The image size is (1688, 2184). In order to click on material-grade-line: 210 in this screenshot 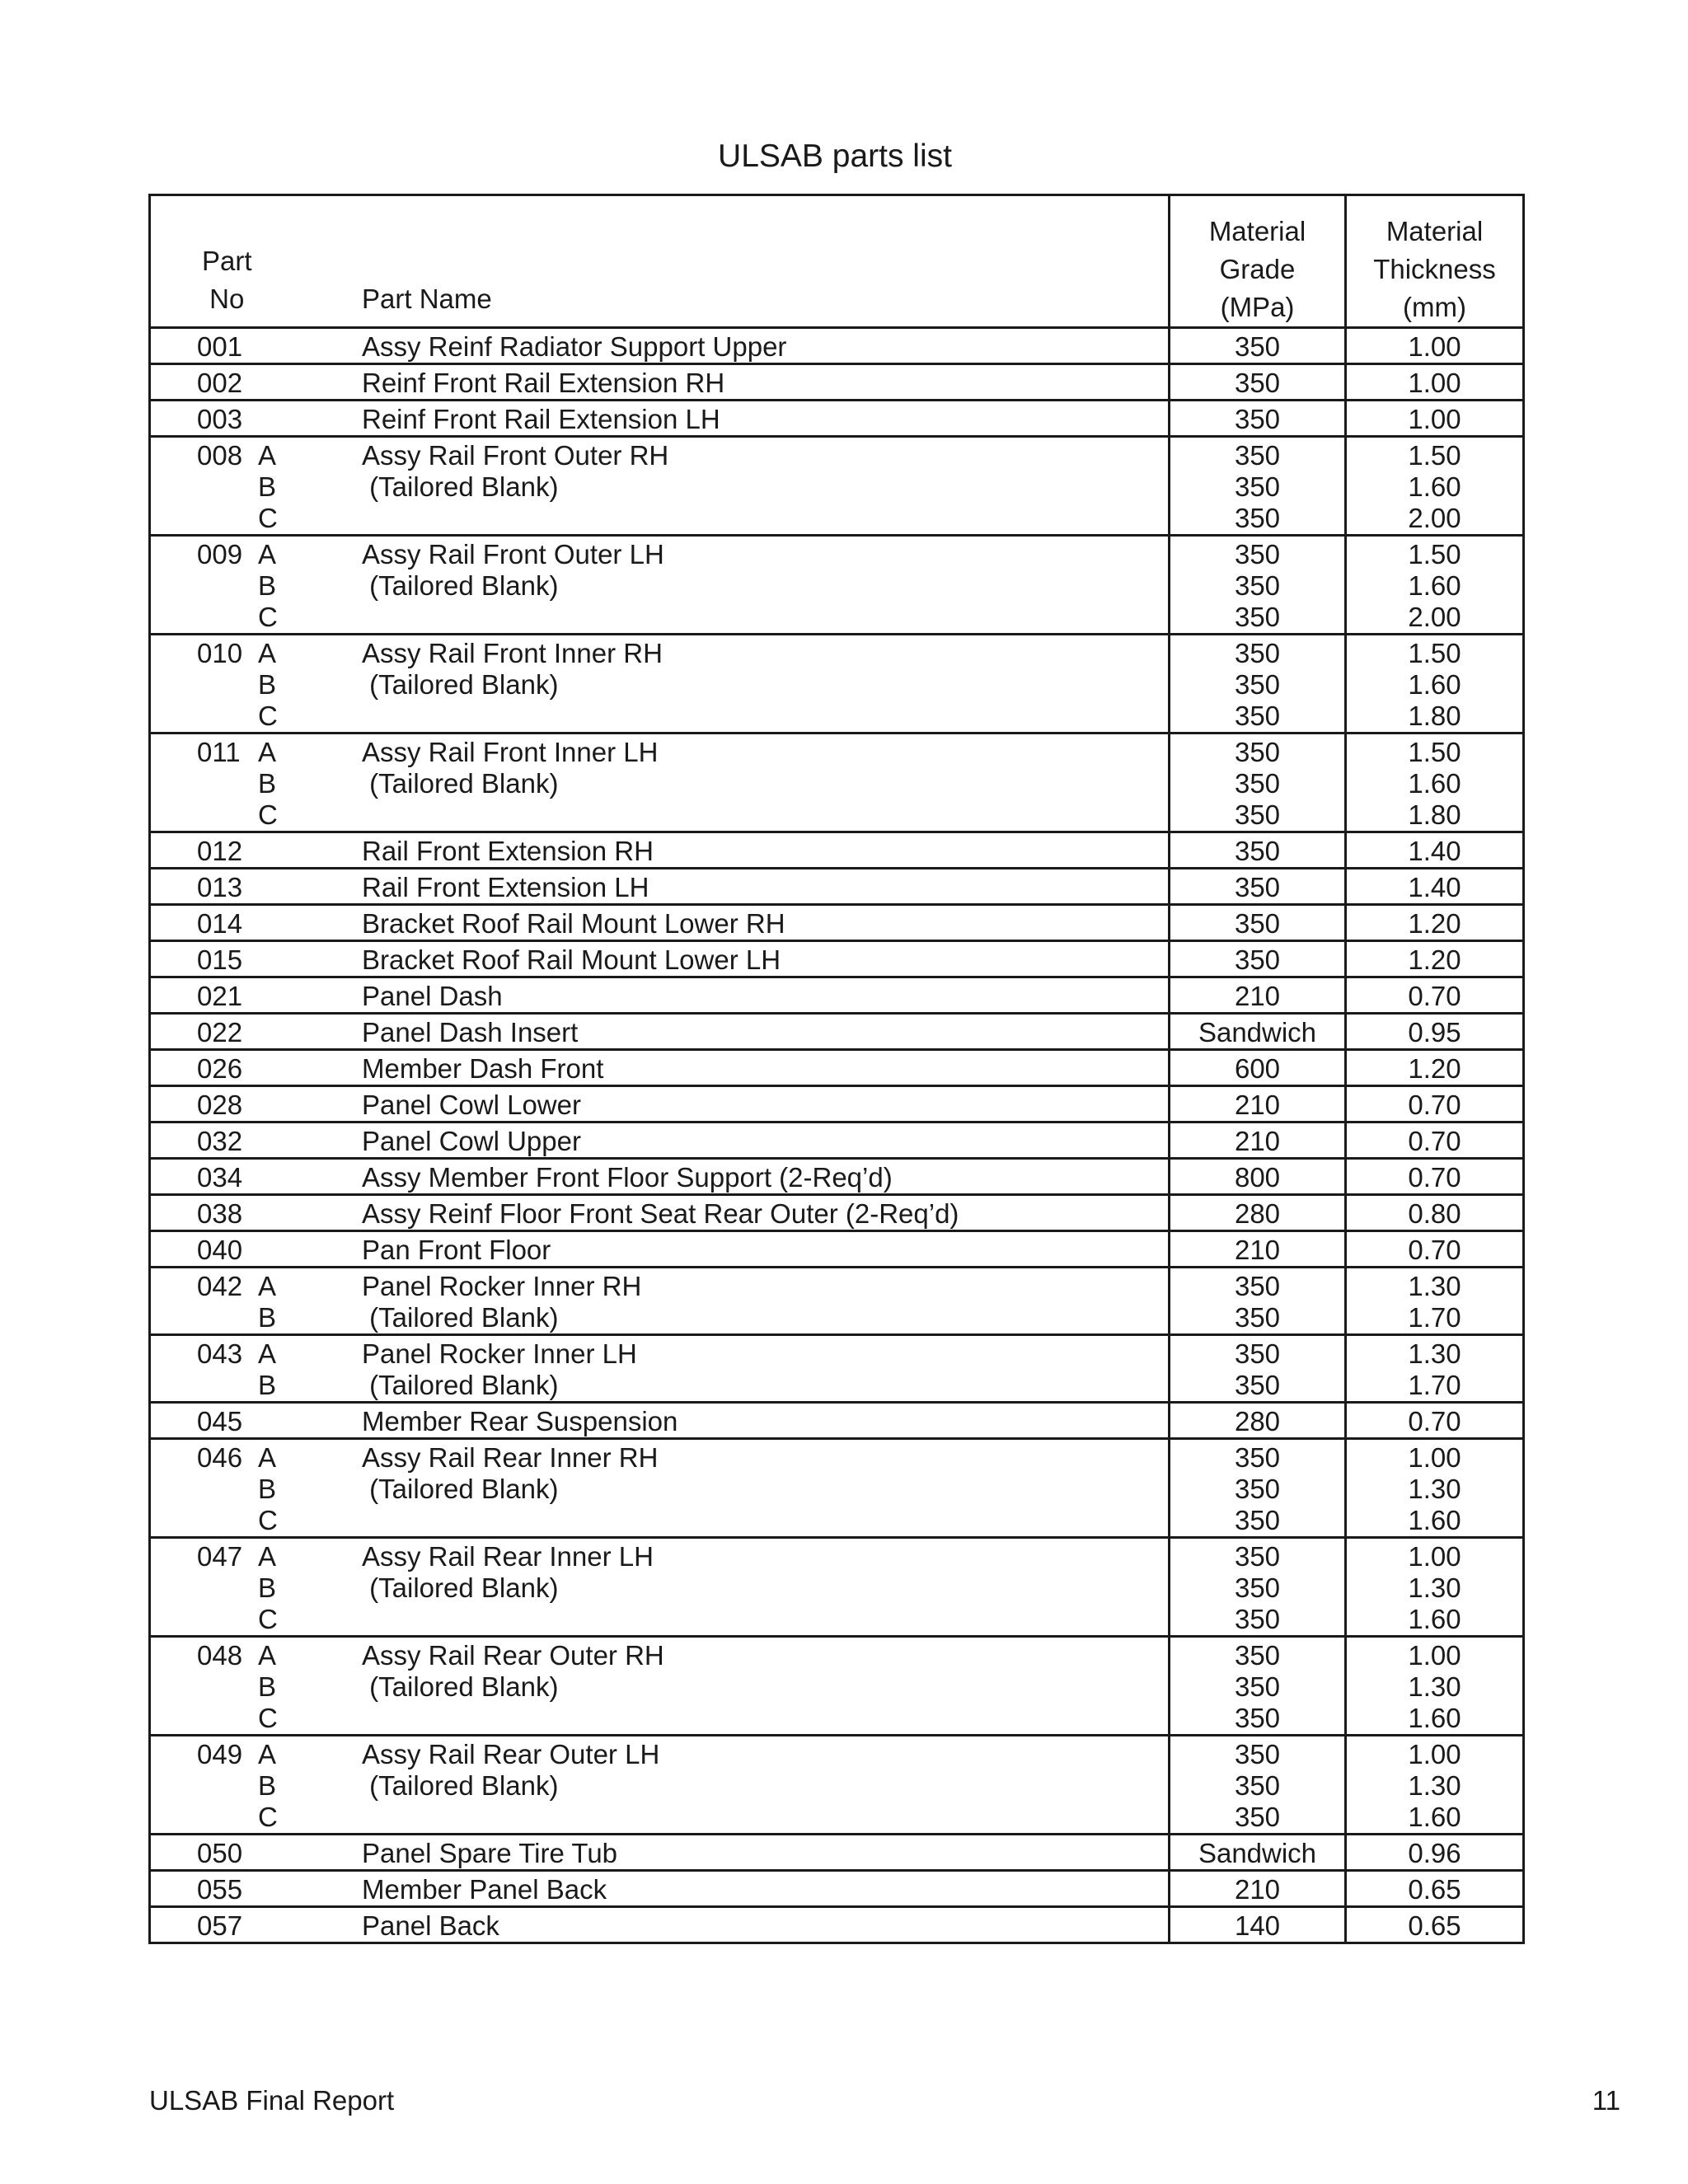, I will do `click(1257, 1250)`.